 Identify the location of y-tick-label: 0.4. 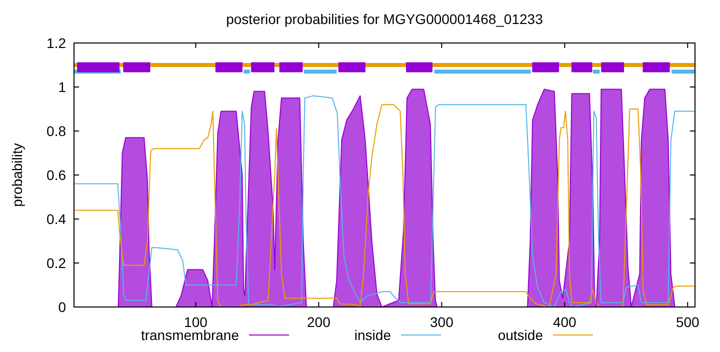
(56, 218).